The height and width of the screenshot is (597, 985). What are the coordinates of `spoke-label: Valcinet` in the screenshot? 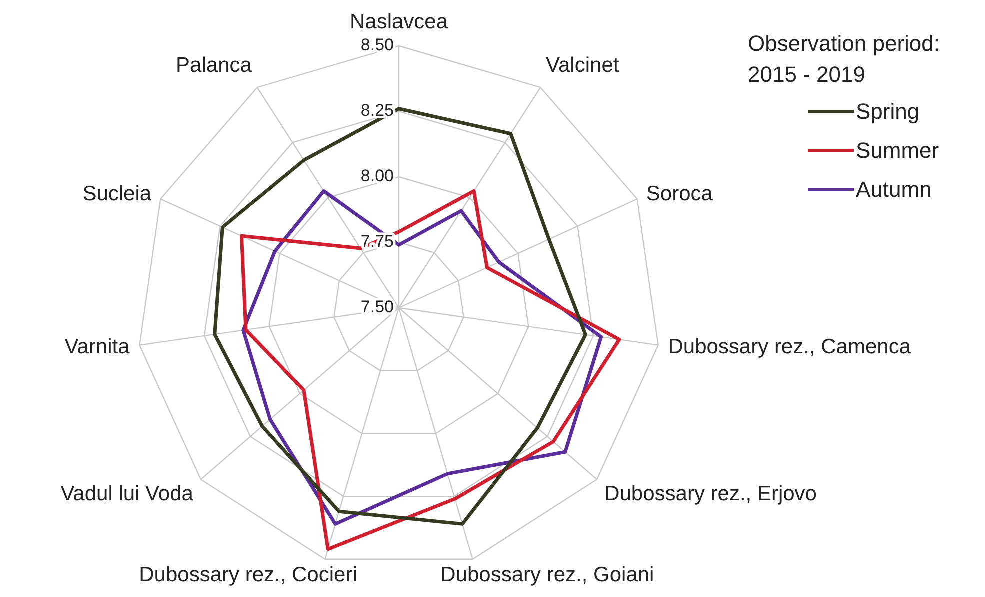 It's located at (583, 65).